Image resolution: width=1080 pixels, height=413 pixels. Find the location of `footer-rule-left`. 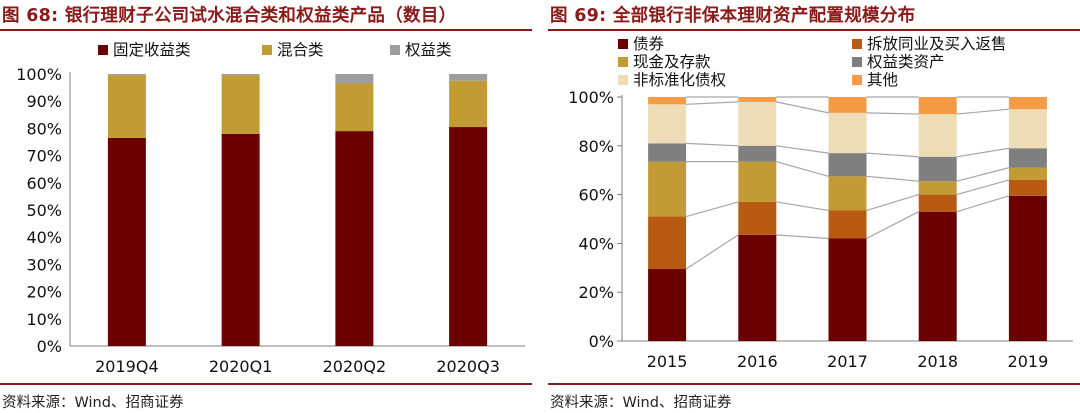

footer-rule-left is located at coordinates (266, 384).